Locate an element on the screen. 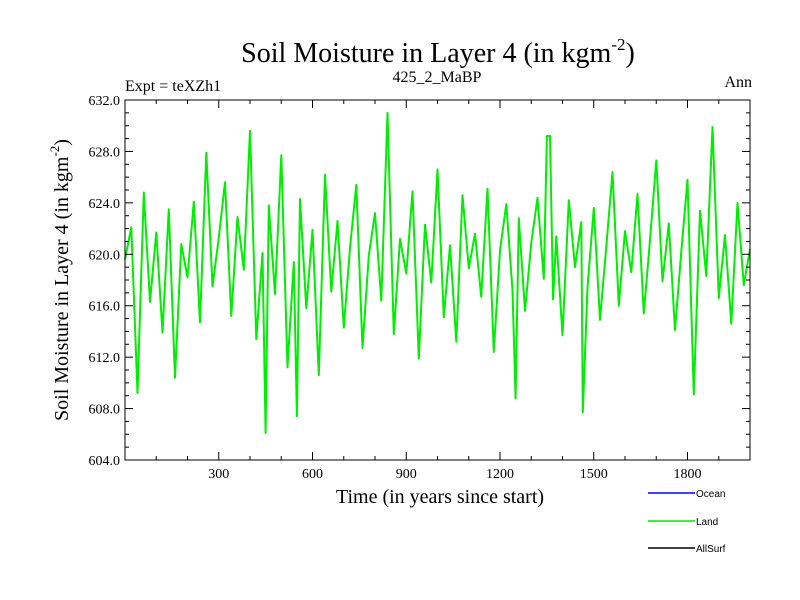 This screenshot has width=800, height=600. y-tick-label: 624.0 is located at coordinates (105, 204).